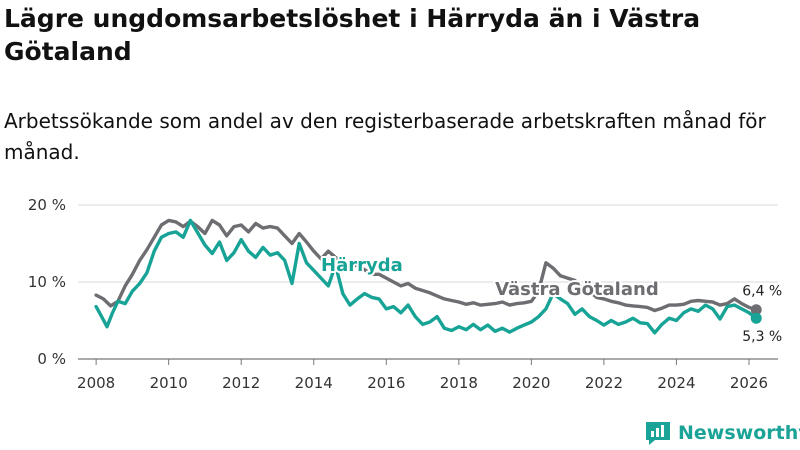 The image size is (800, 450). I want to click on brand-logo: Newsworthy, so click(722, 433).